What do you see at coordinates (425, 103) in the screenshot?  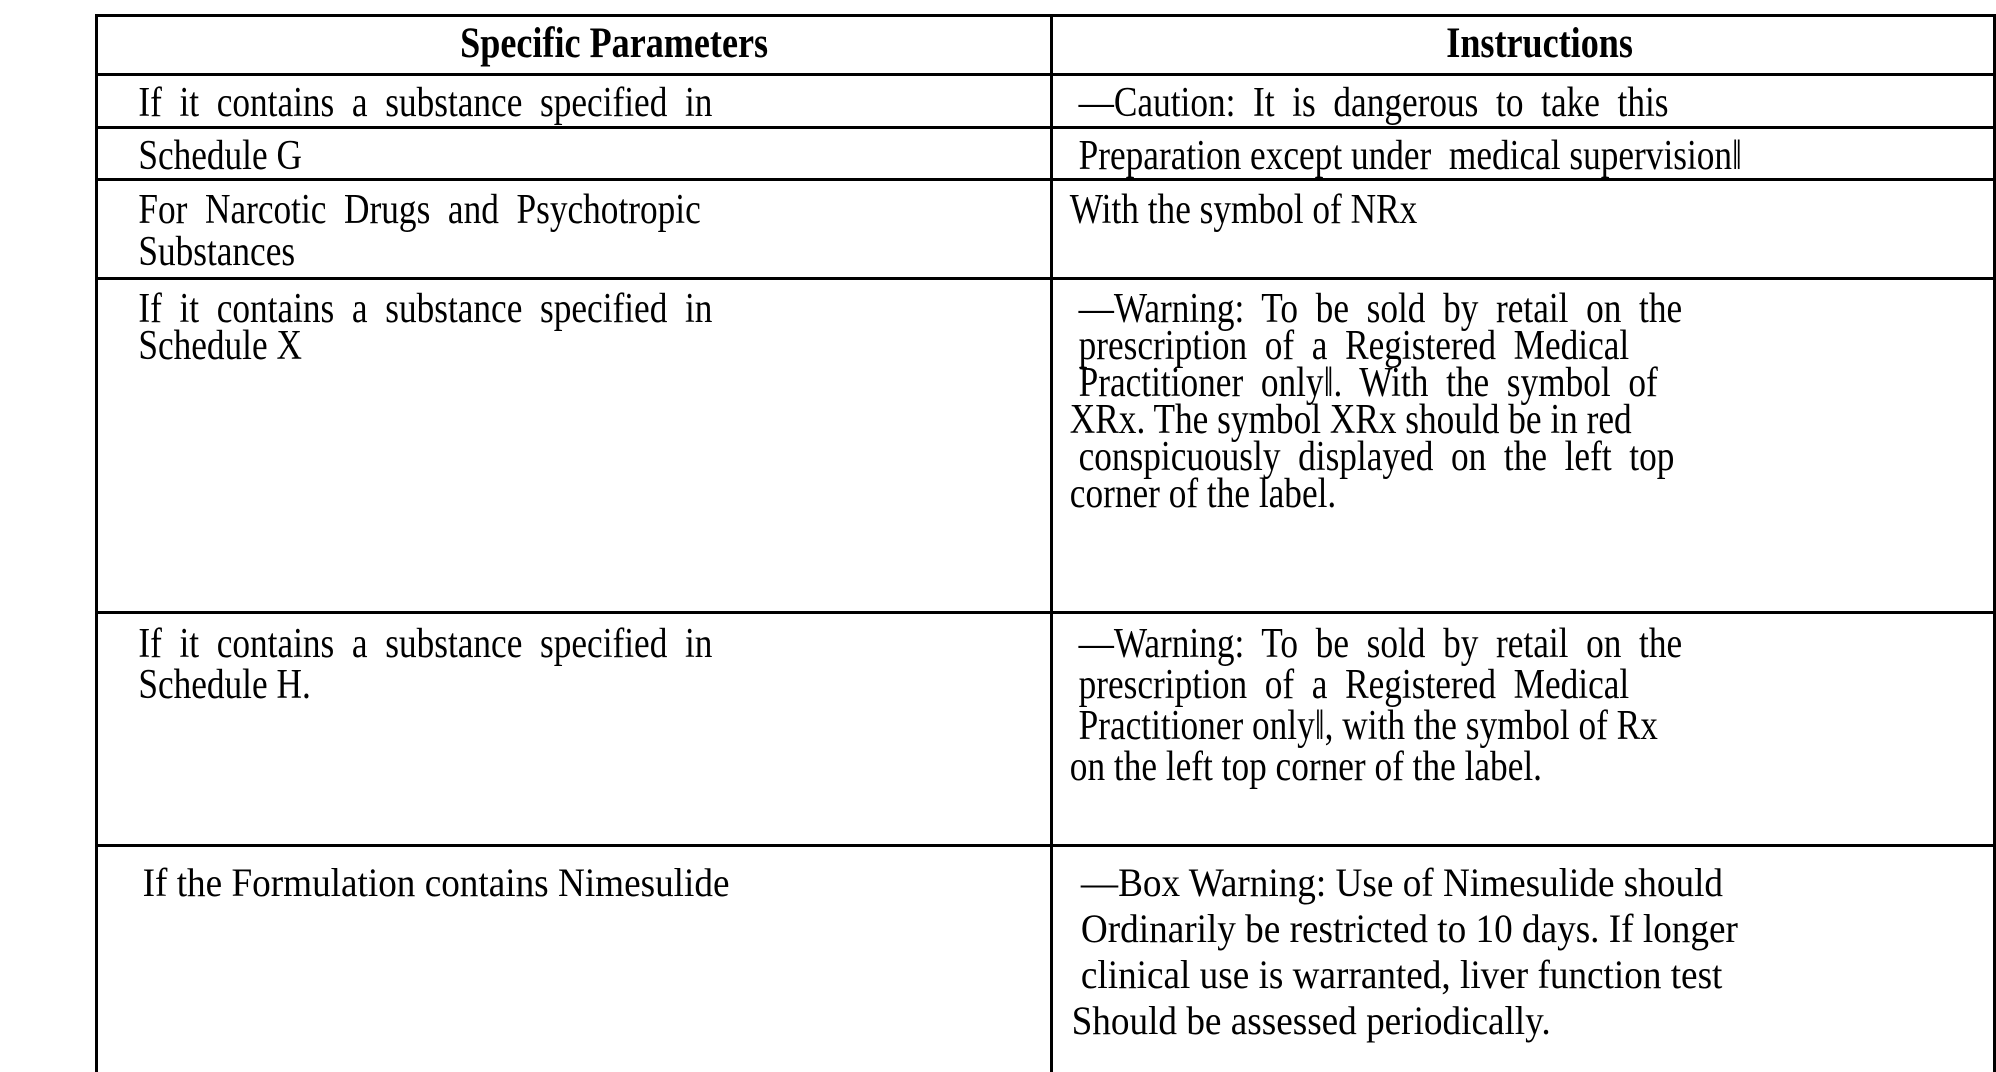 I see `cell-text: If it contains a substance specified in` at bounding box center [425, 103].